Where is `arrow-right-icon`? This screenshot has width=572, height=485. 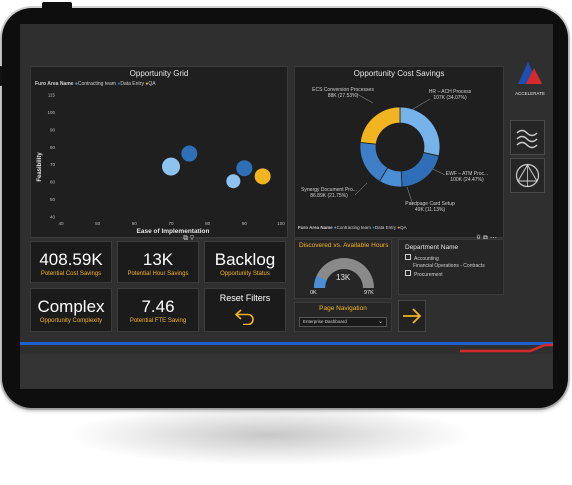
arrow-right-icon is located at coordinates (412, 316).